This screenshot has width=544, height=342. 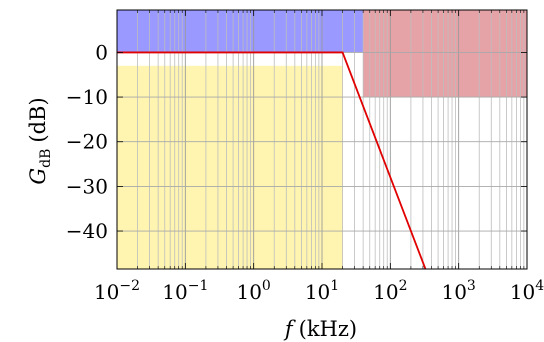 What do you see at coordinates (117, 291) in the screenshot?
I see `x-tick-label: 10⁻²` at bounding box center [117, 291].